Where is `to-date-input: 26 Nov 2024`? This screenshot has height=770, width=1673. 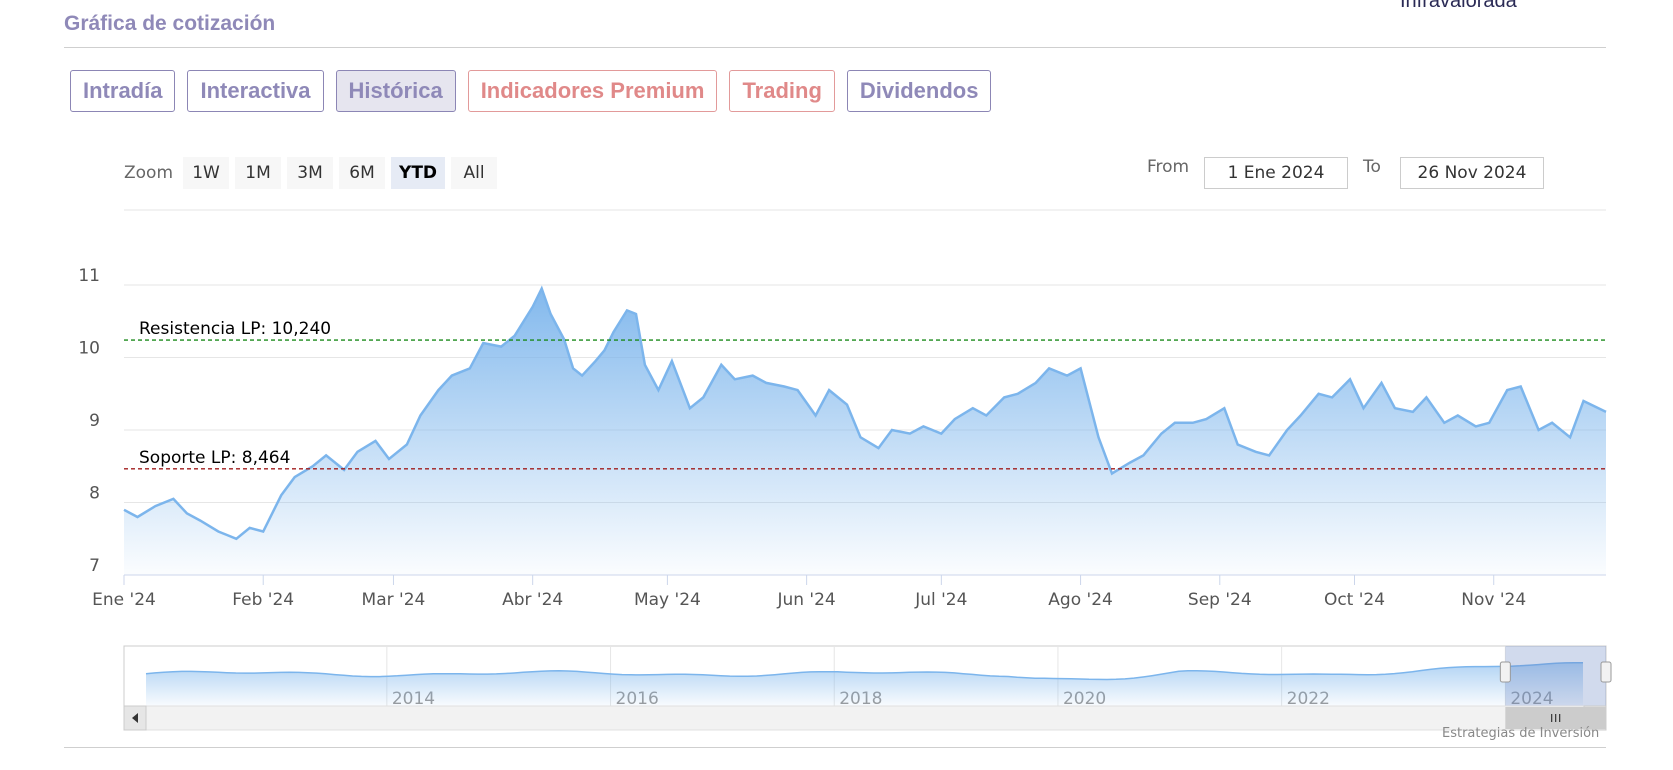
to-date-input: 26 Nov 2024 is located at coordinates (1472, 173).